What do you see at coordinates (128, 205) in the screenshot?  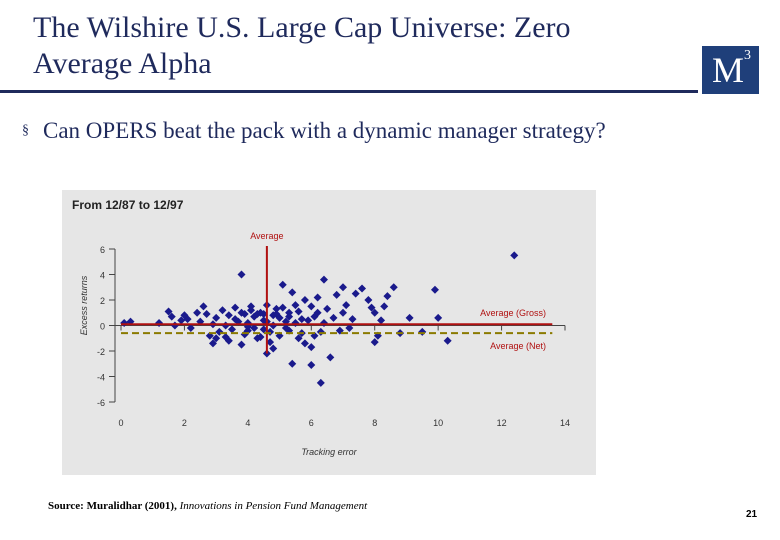 I see `chart-title: From 12/87 to 12/97` at bounding box center [128, 205].